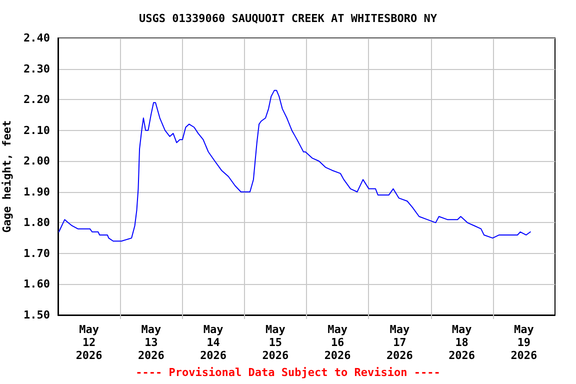  I want to click on x-tick-label: May 18 2026, so click(462, 342).